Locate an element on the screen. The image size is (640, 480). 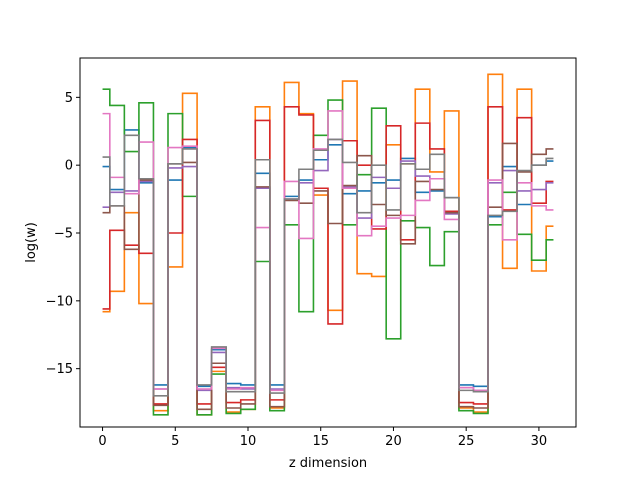
y-tick-label: 5 is located at coordinates (69, 98).